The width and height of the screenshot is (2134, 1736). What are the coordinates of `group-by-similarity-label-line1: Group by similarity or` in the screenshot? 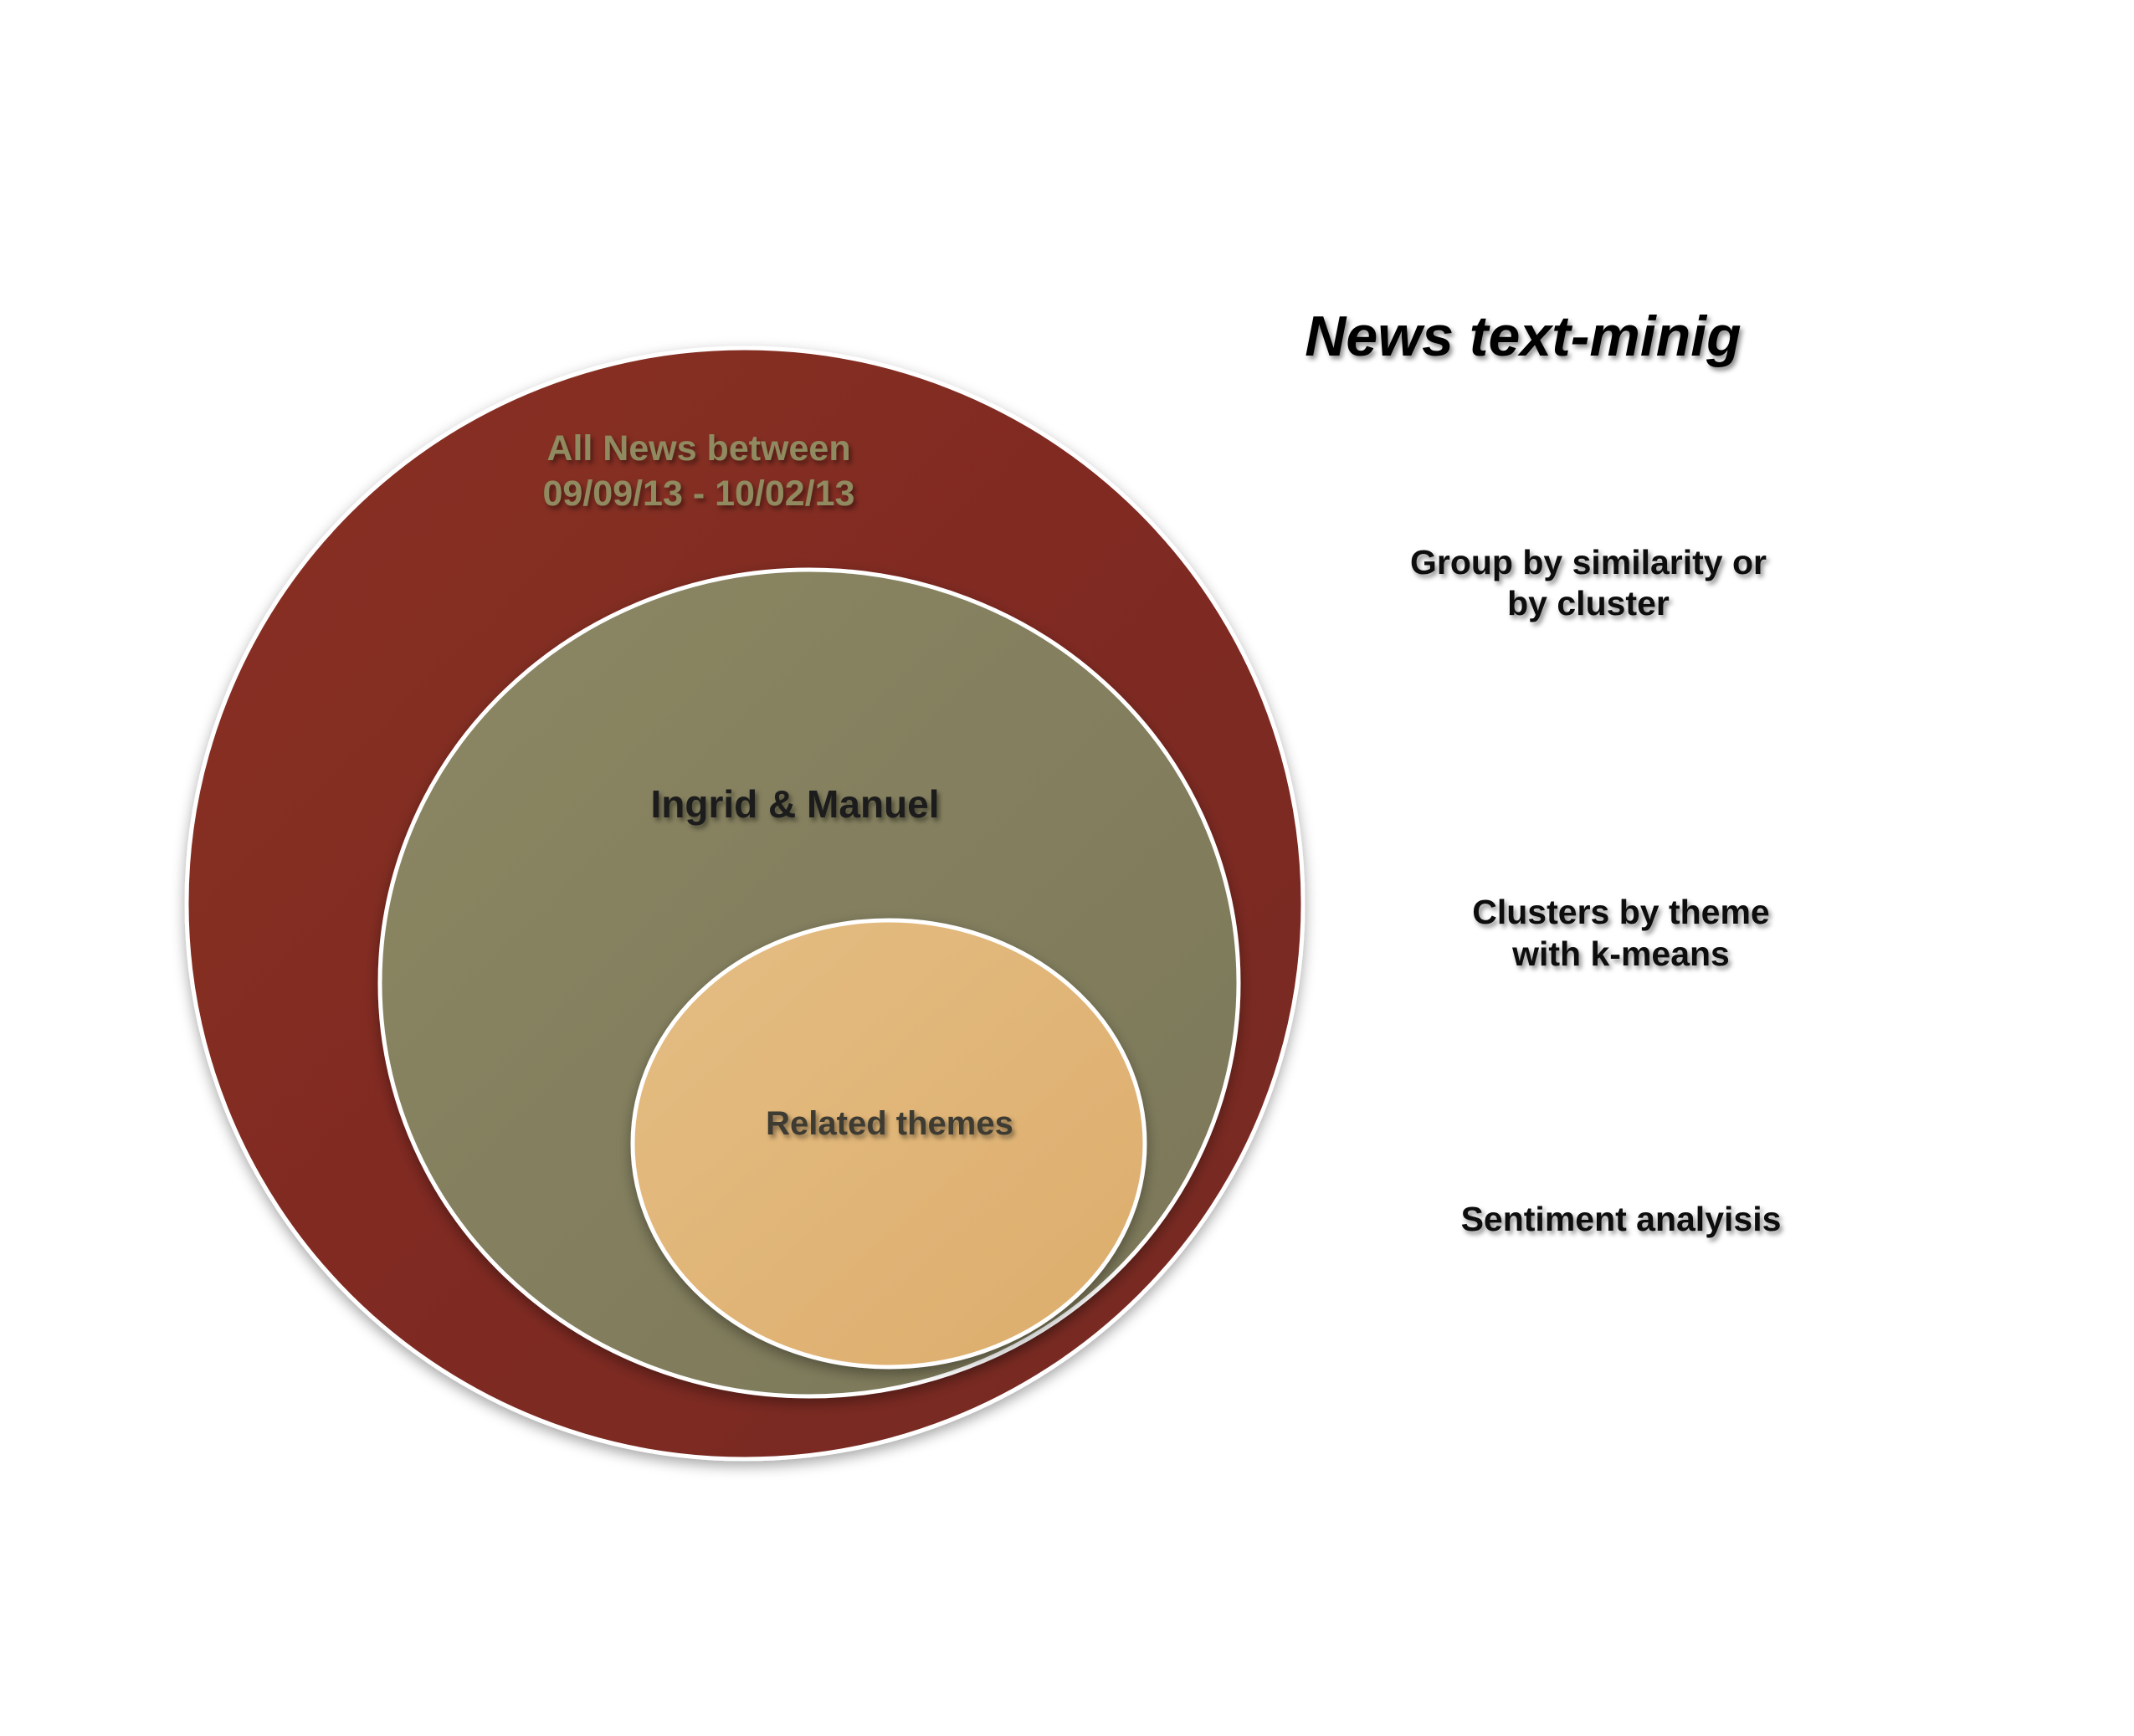 It's located at (1589, 562).